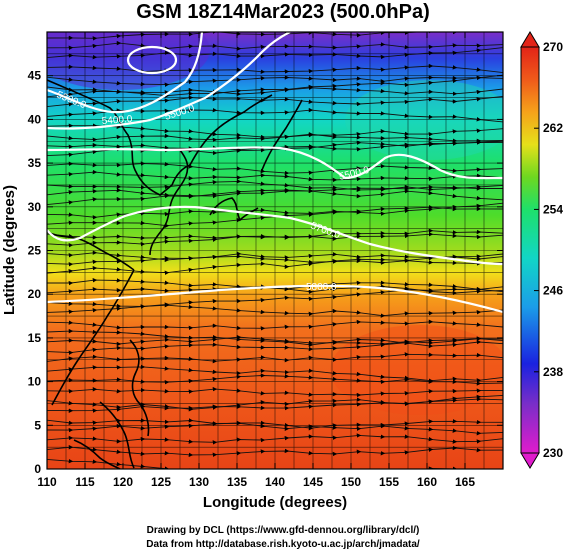 This screenshot has width=566, height=554. What do you see at coordinates (530, 250) in the screenshot?
I see `colorbar-body` at bounding box center [530, 250].